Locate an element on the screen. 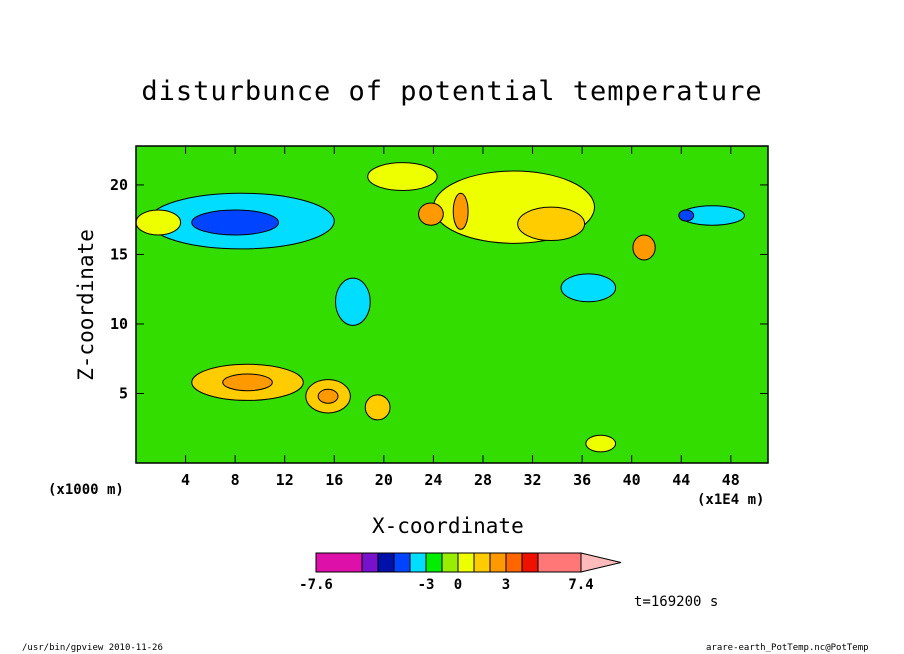 This screenshot has height=654, width=904. y-tick-label: 20 is located at coordinates (119, 185).